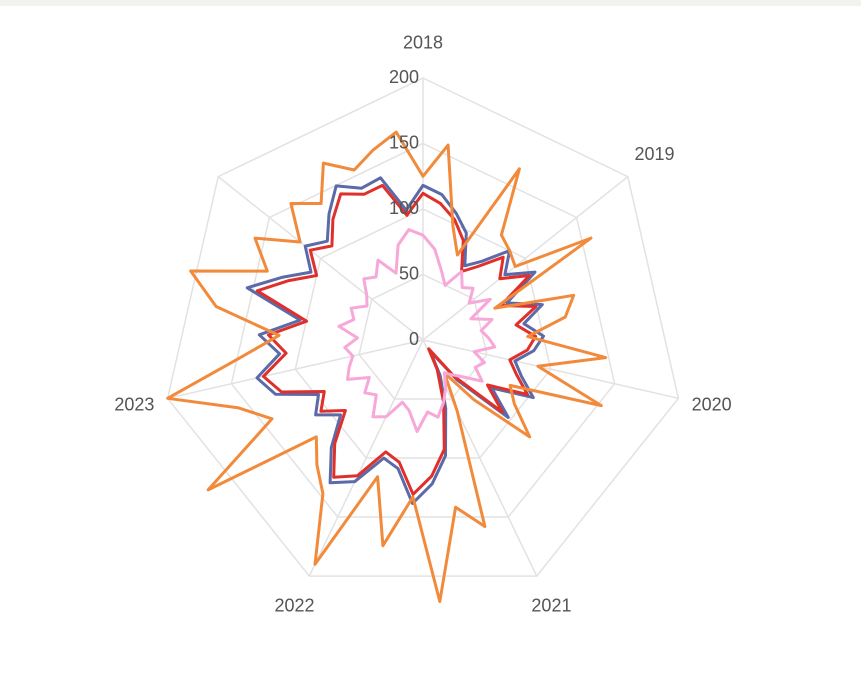  What do you see at coordinates (551, 605) in the screenshot?
I see `category-label: 2021` at bounding box center [551, 605].